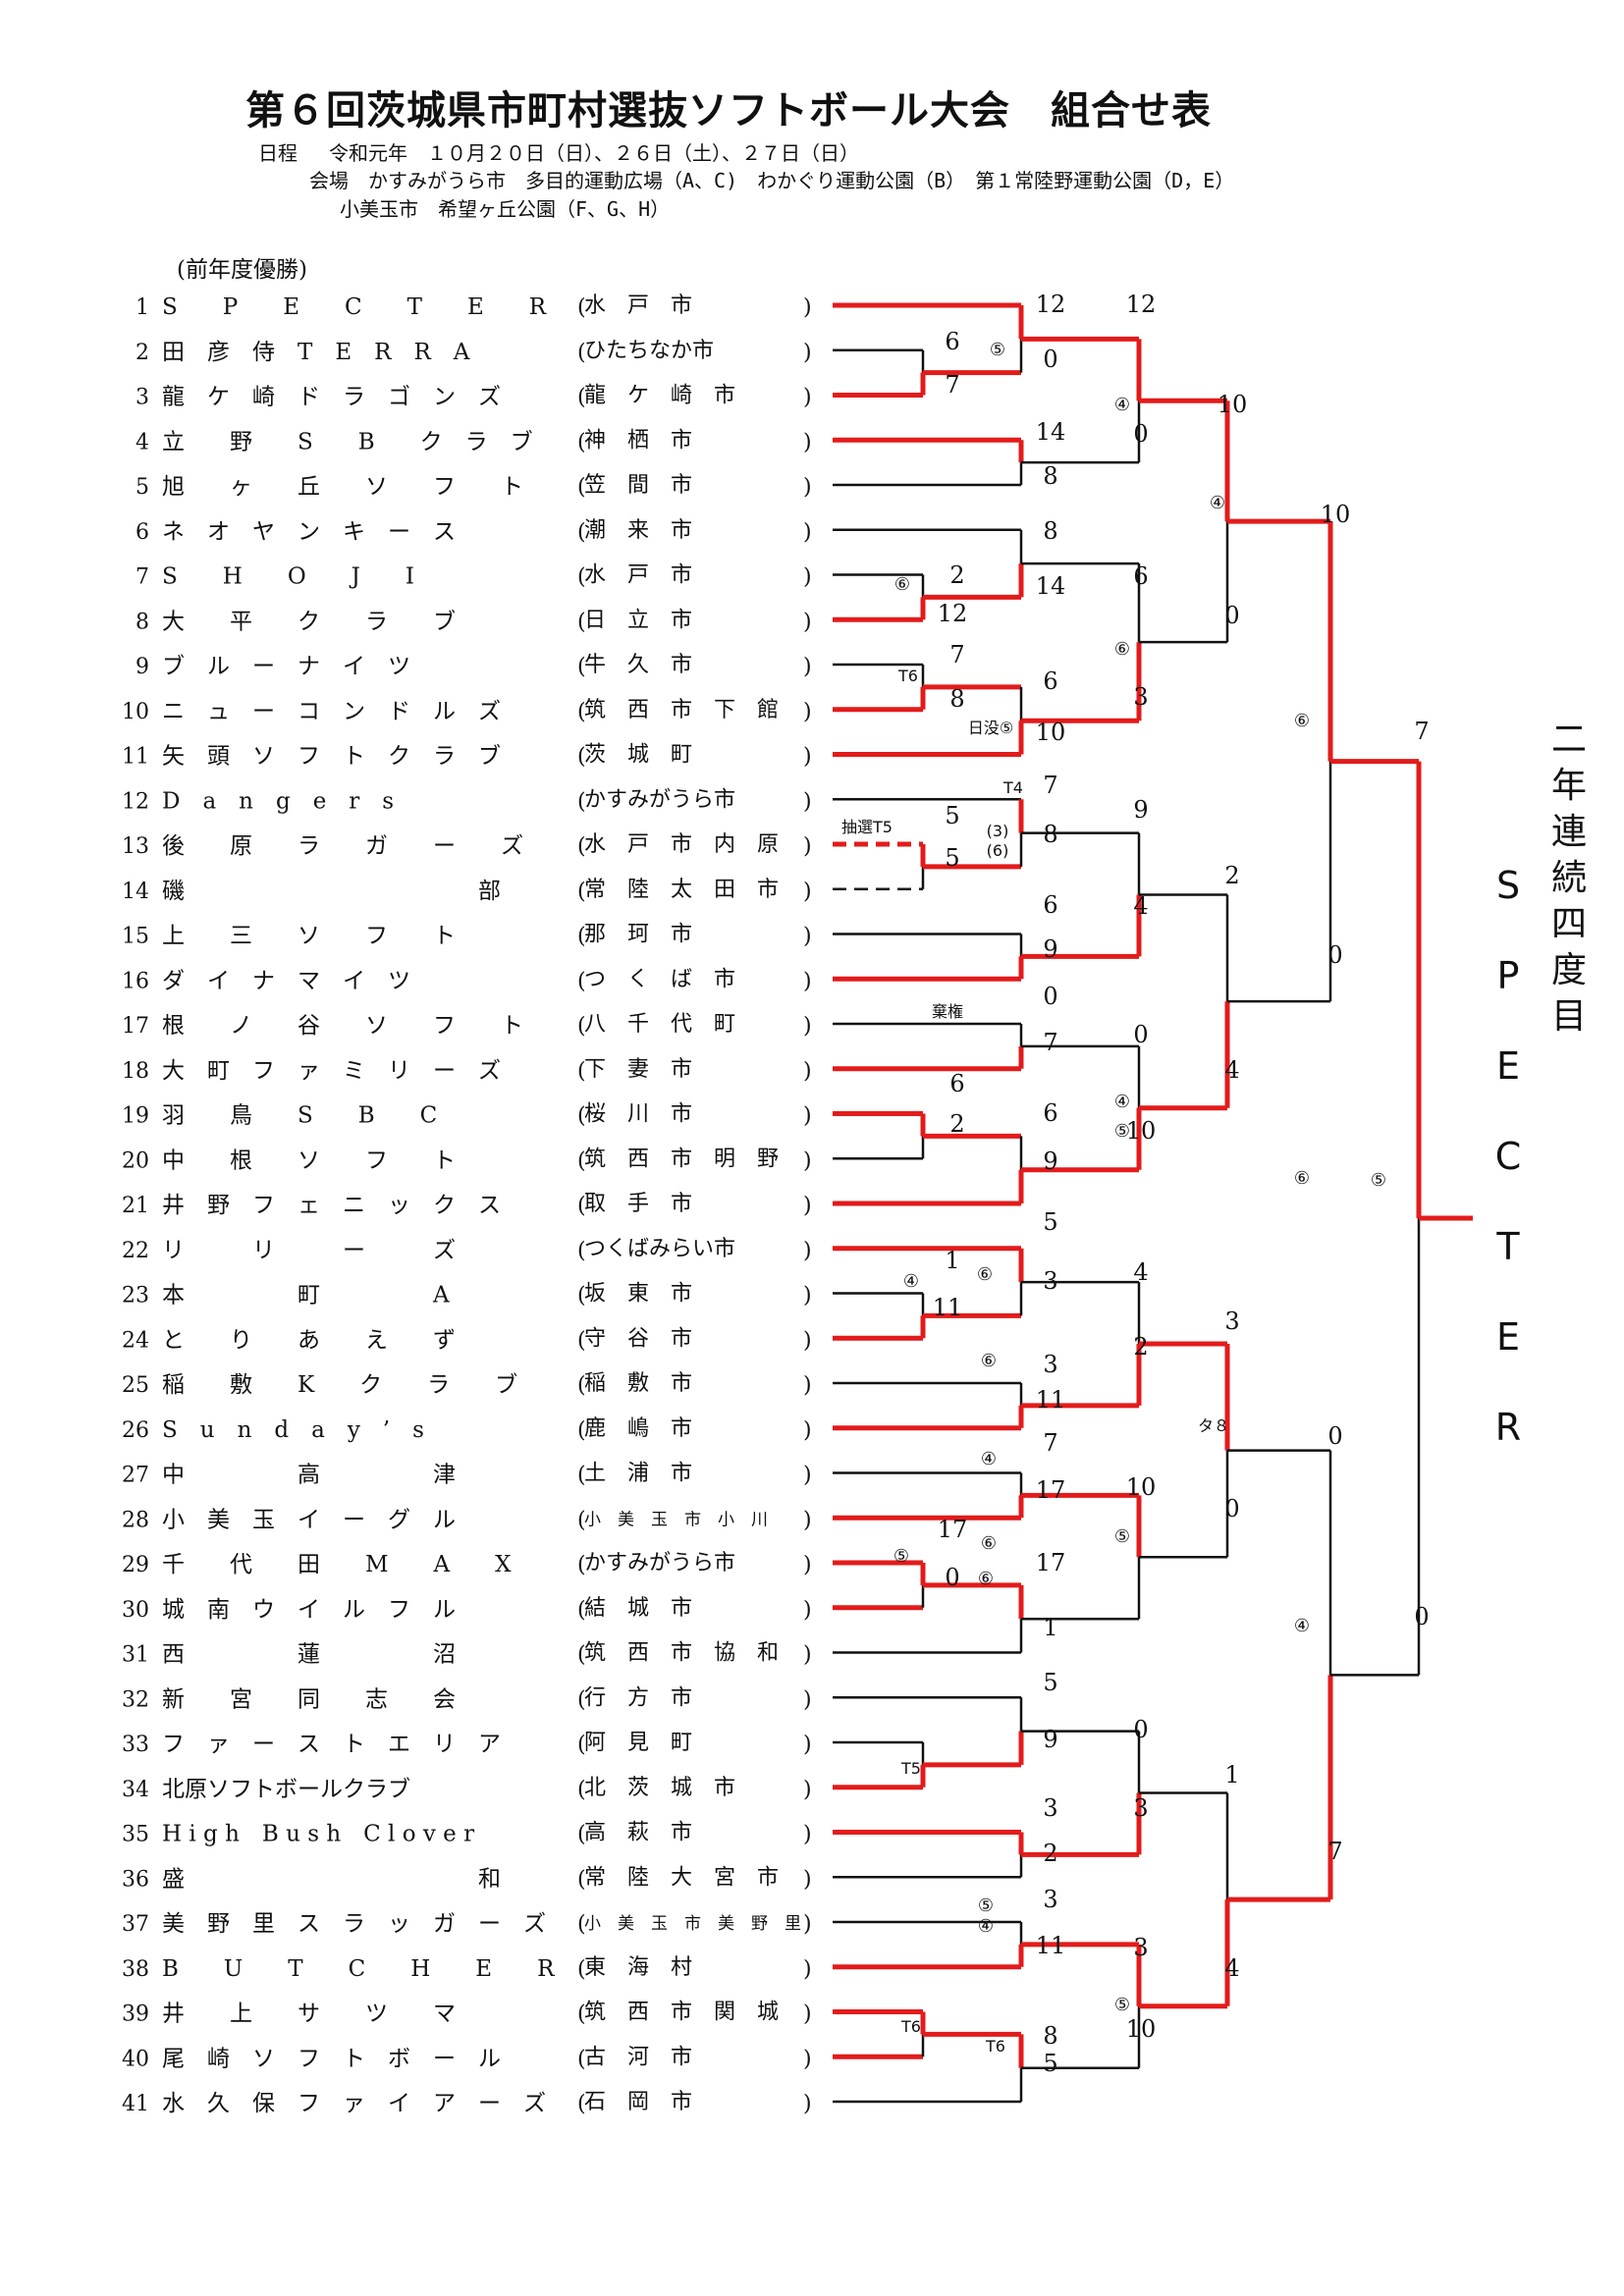 The height and width of the screenshot is (2296, 1624). I want to click on team-number: 13, so click(135, 847).